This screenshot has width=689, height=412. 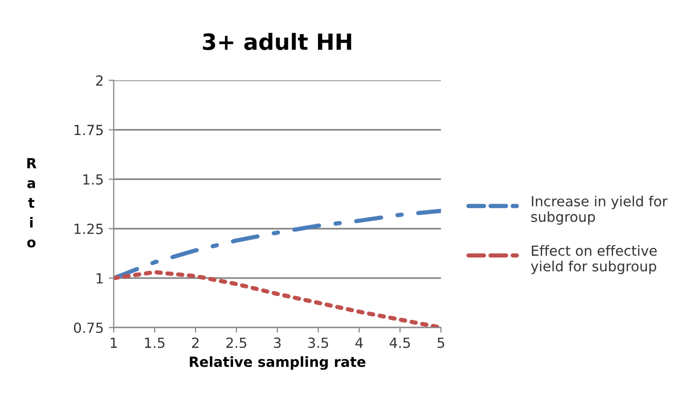 I want to click on x-tick-label: 2.5, so click(x=236, y=343).